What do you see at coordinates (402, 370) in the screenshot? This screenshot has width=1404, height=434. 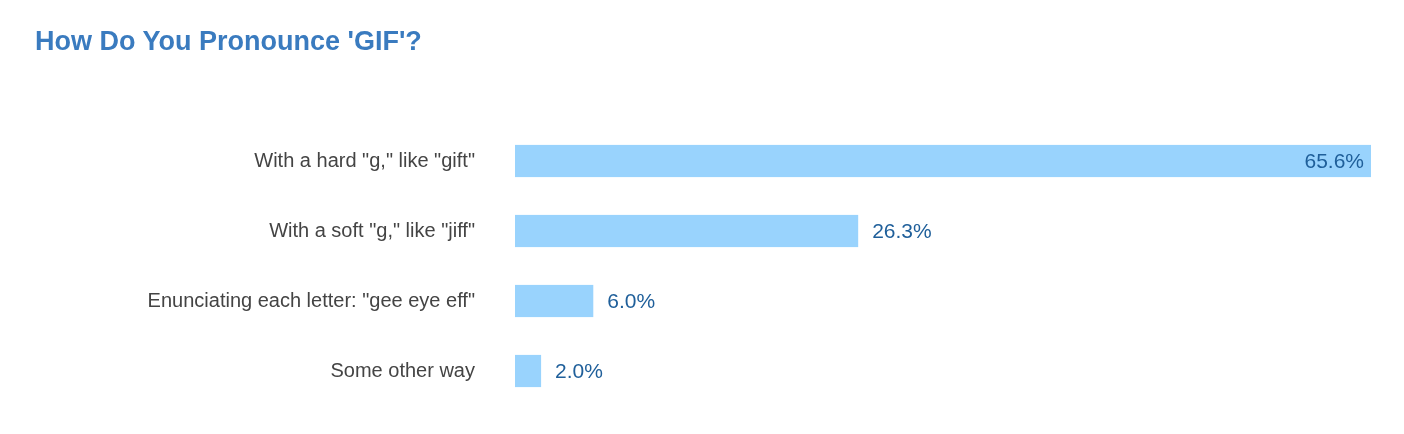 I see `y-tick-label: Some other way` at bounding box center [402, 370].